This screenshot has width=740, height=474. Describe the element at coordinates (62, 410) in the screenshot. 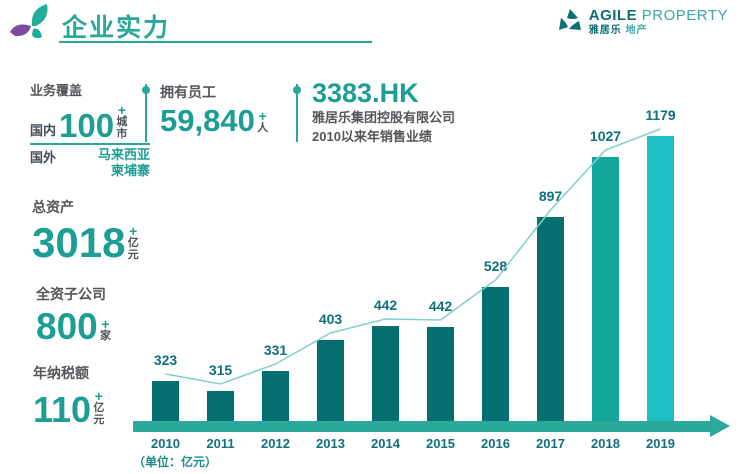

I see `tax-value: 110` at that location.